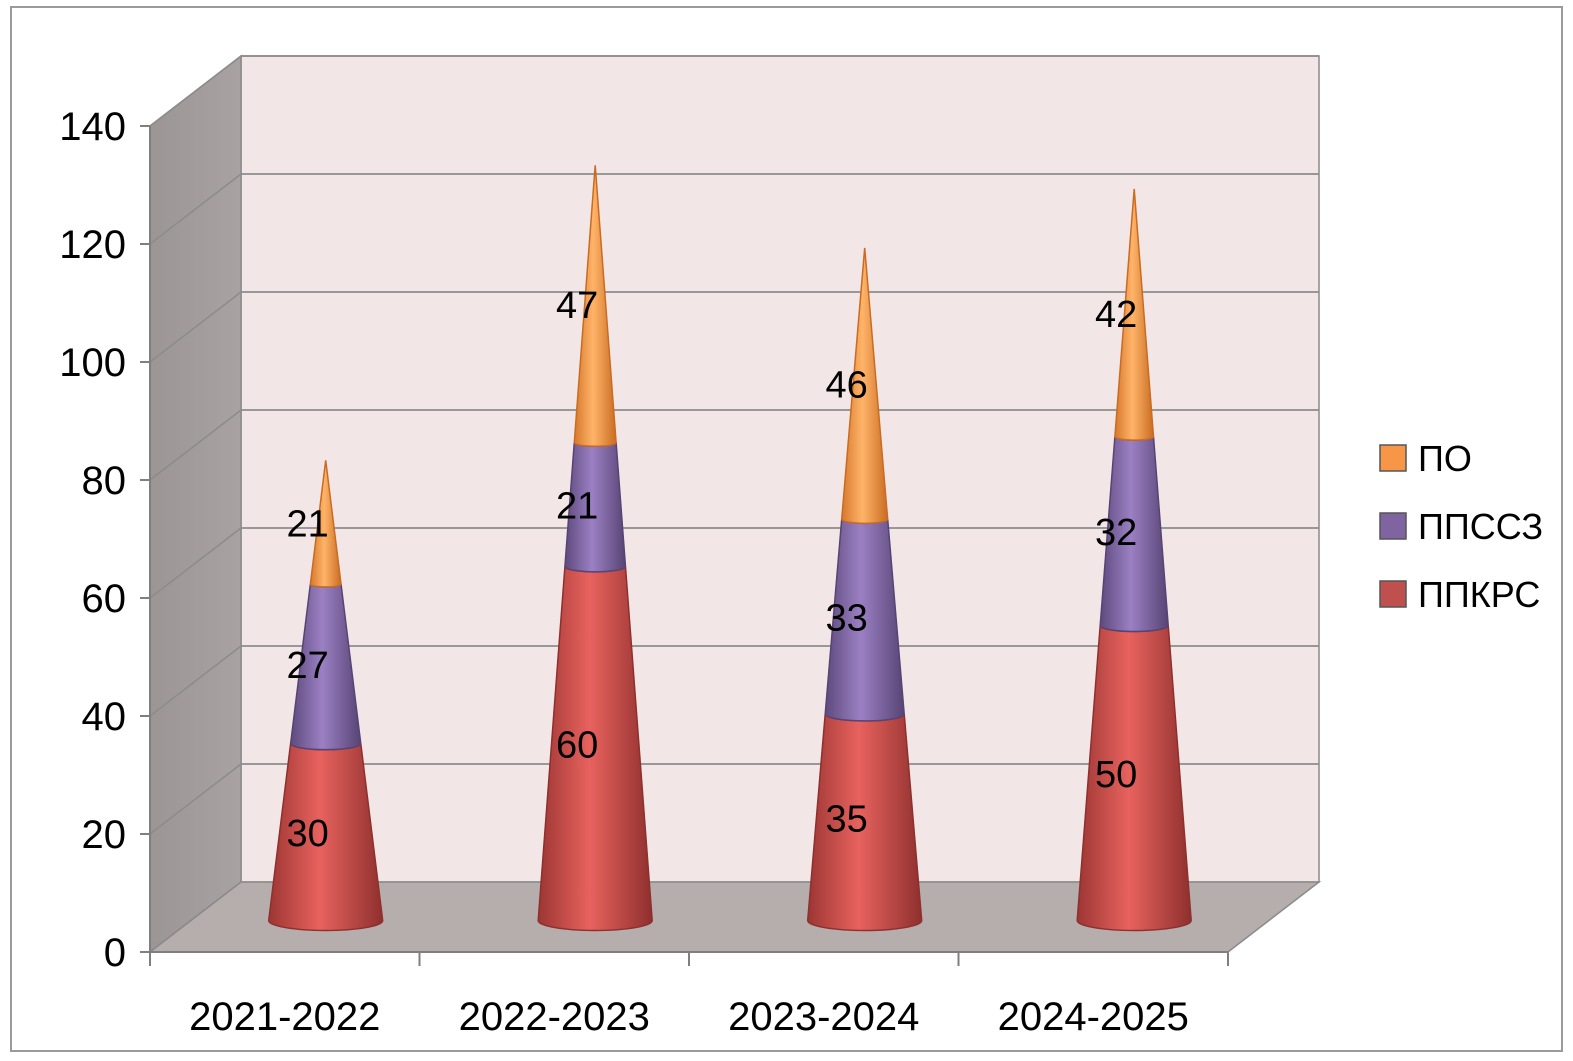 The image size is (1573, 1061). What do you see at coordinates (577, 746) in the screenshot?
I see `data-label: 60` at bounding box center [577, 746].